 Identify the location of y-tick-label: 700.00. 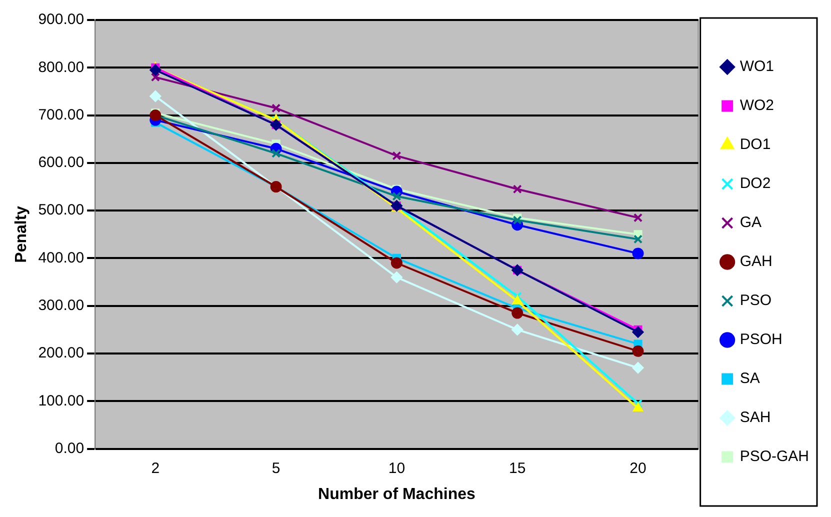
(61, 115).